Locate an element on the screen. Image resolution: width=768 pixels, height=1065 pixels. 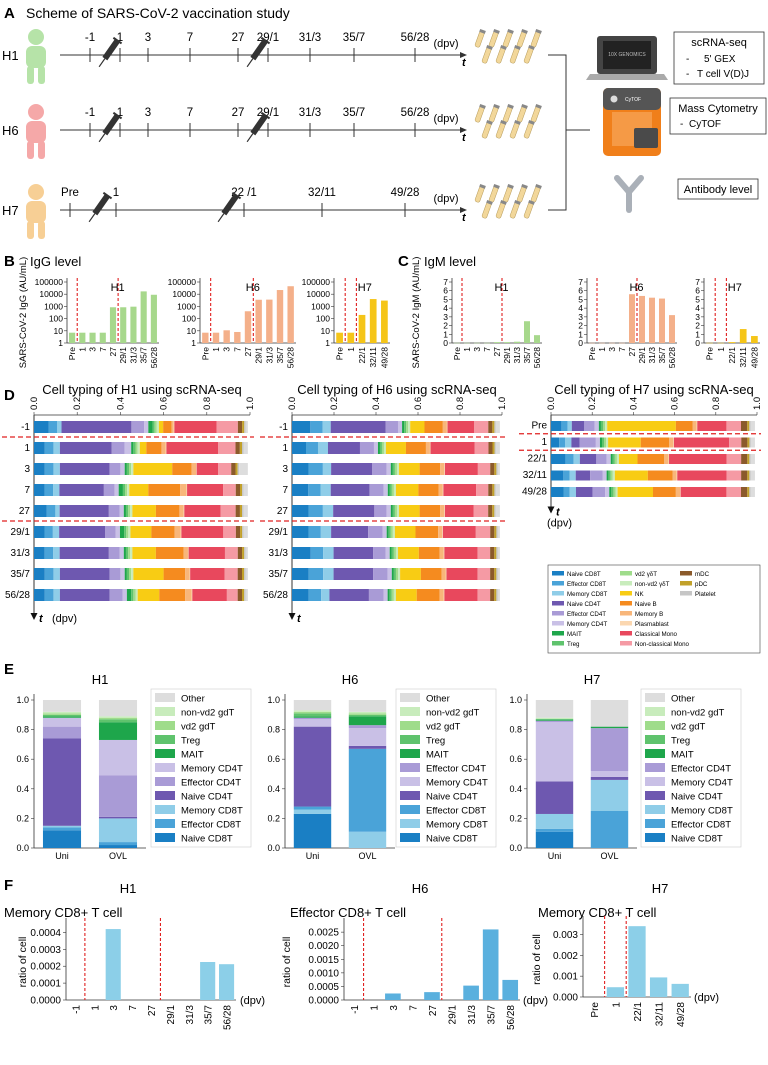
timeline-t: t is located at coordinates (464, 138).